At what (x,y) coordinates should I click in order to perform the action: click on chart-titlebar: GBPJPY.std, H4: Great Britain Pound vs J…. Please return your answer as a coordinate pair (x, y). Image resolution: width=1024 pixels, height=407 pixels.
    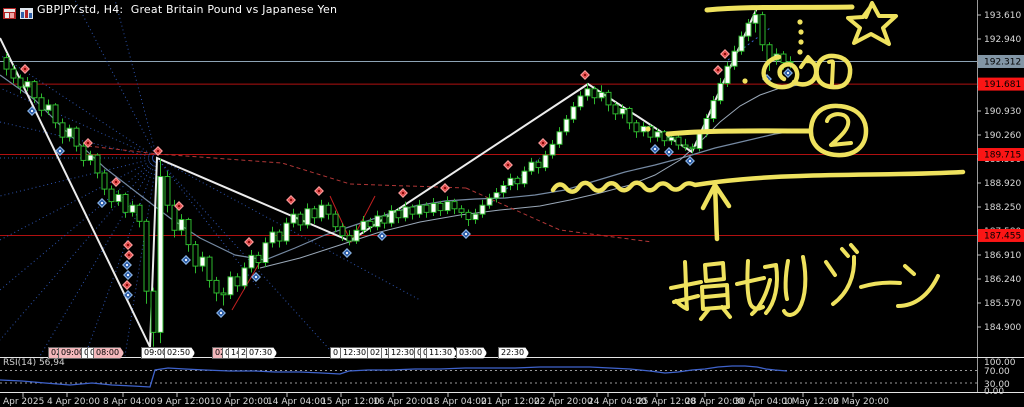
    Looking at the image, I should click on (170, 11).